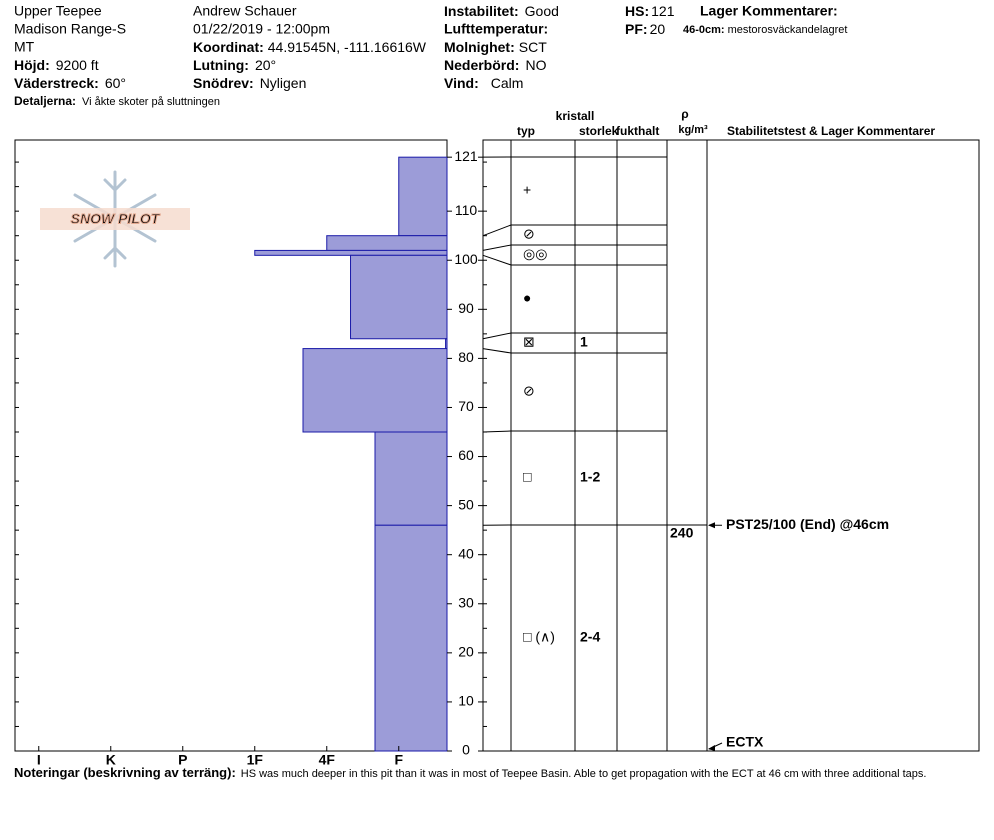  I want to click on logo-text: SNOW PILOT, so click(116, 219).